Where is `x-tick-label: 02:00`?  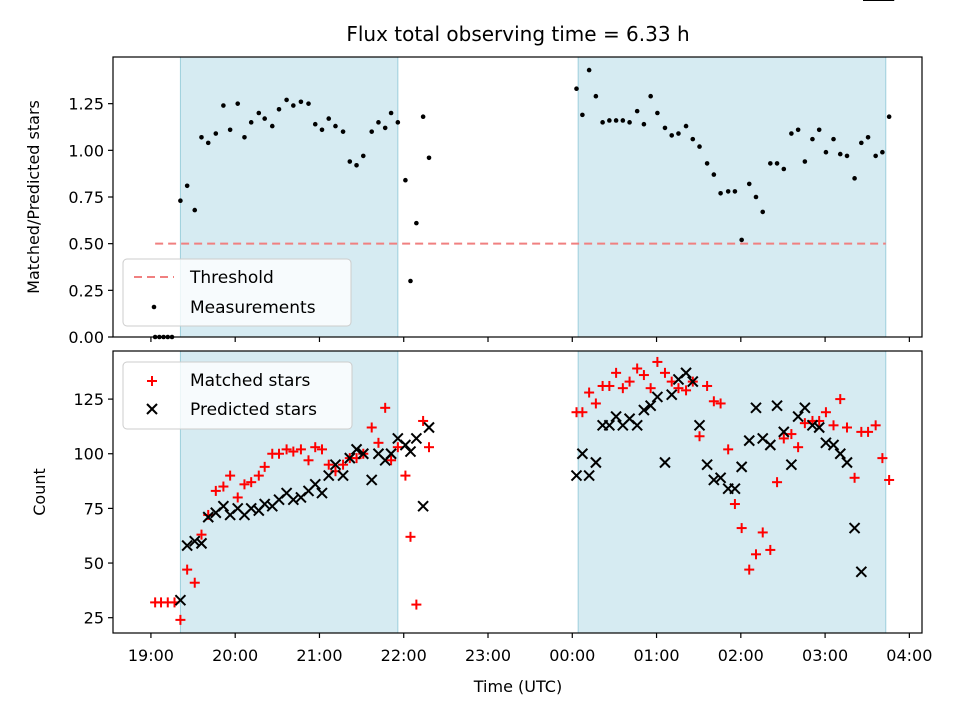 x-tick-label: 02:00 is located at coordinates (741, 655).